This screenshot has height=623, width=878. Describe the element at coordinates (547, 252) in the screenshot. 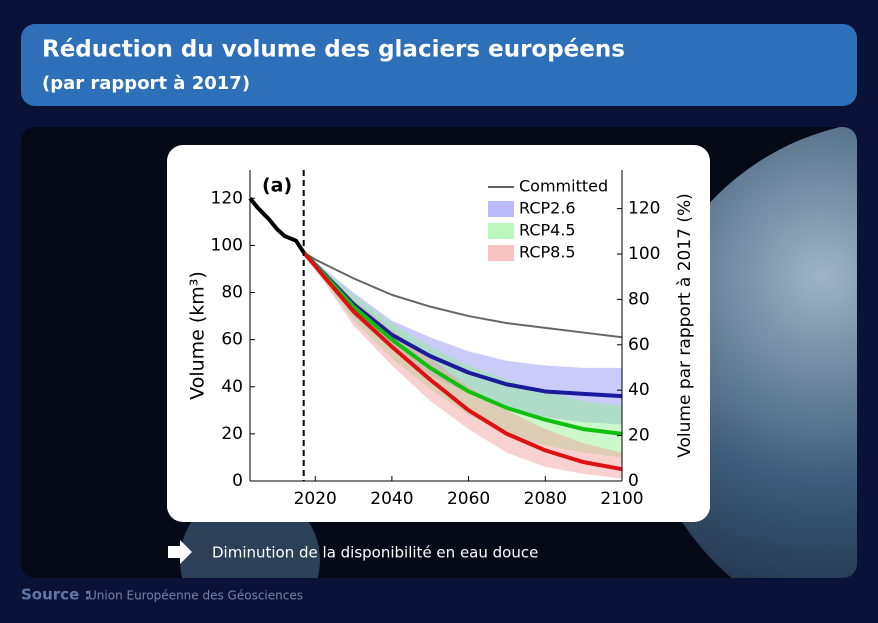

I see `legend-label: RCP8.5` at that location.